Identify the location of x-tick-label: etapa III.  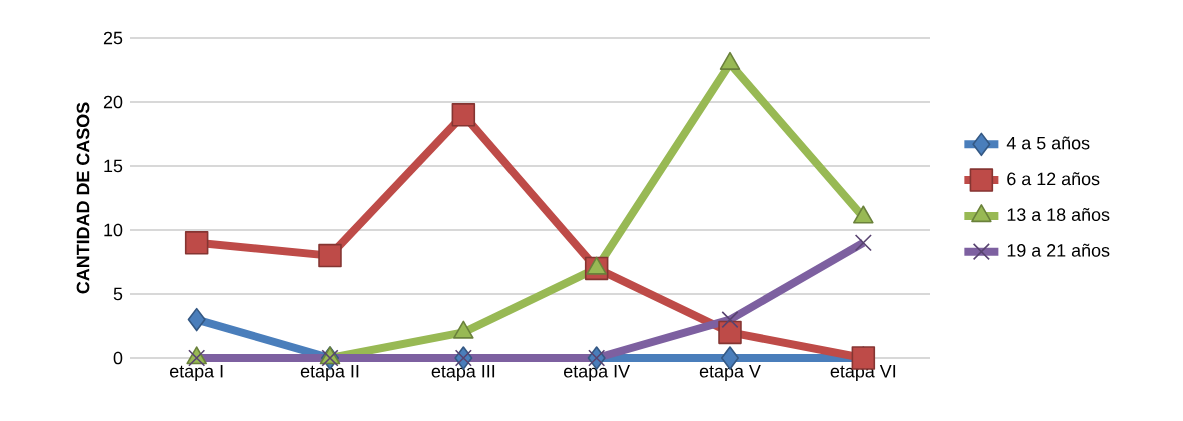
(463, 373).